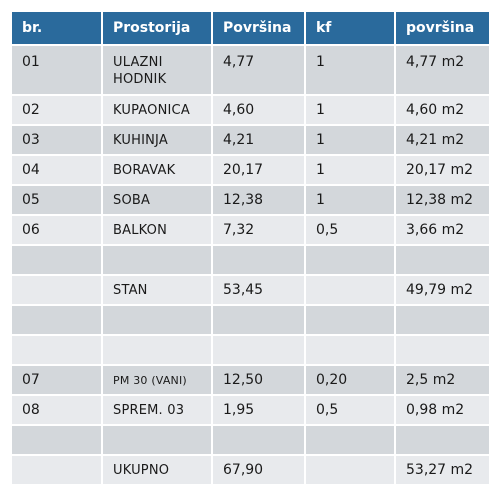 Image resolution: width=500 pixels, height=499 pixels. I want to click on cell-kf: 0,20, so click(351, 381).